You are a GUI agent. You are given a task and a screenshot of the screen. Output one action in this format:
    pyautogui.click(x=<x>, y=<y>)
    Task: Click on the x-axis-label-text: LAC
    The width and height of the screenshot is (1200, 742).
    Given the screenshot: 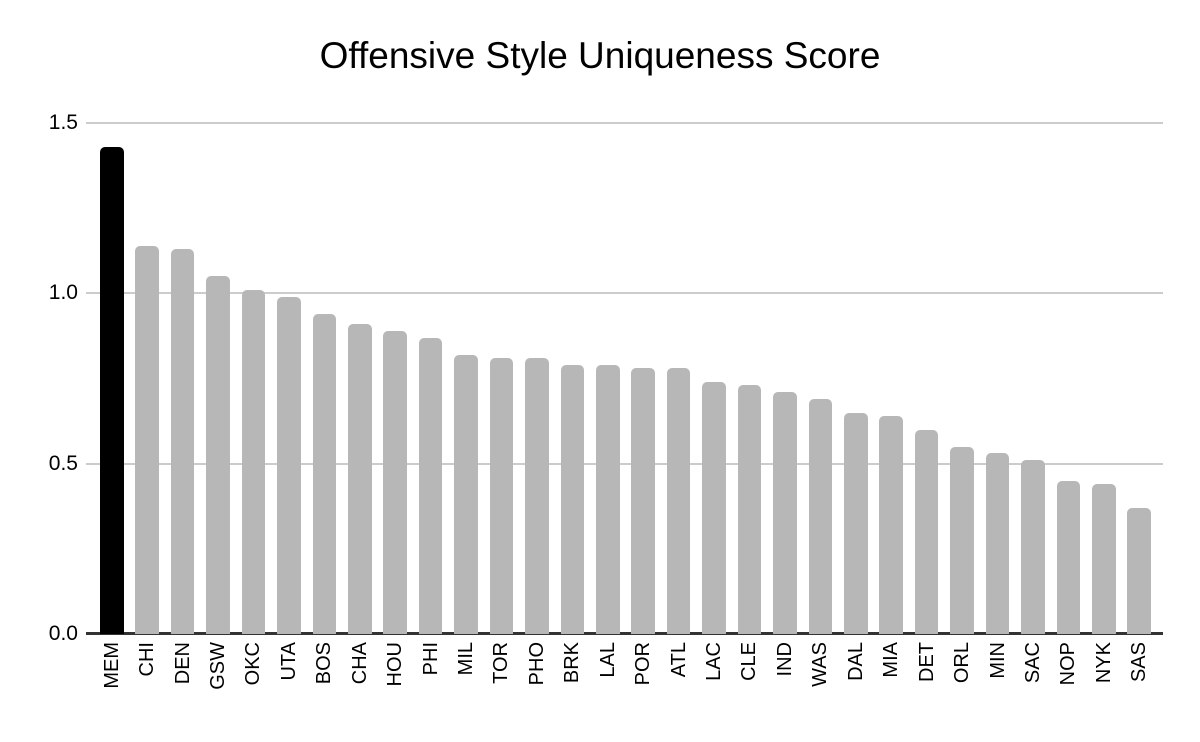 What is the action you would take?
    pyautogui.click(x=714, y=661)
    